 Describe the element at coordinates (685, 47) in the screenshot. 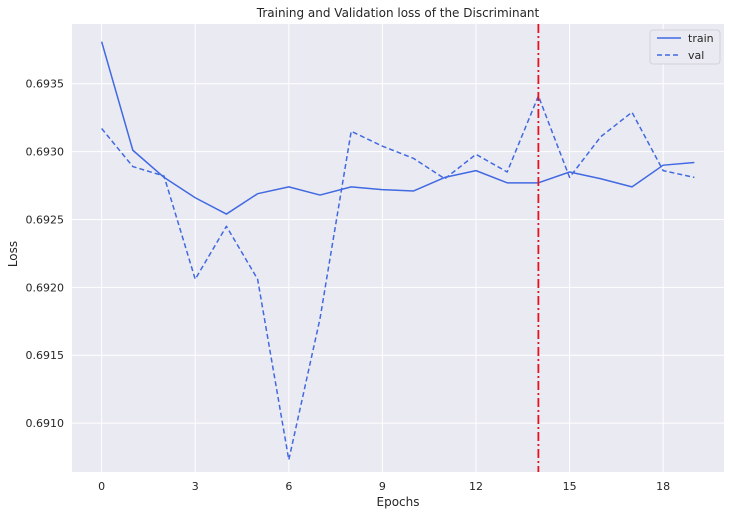

I see `legend: train val` at that location.